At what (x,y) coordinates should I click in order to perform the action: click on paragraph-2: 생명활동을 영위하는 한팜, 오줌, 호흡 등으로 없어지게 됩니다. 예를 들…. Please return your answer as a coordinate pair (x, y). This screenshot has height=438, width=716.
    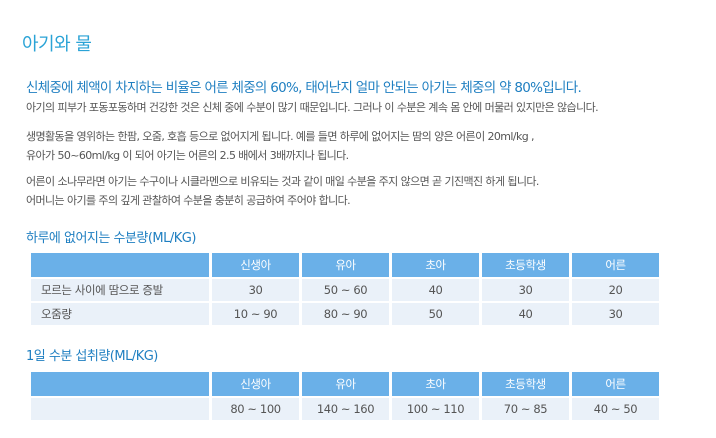
    Looking at the image, I should click on (280, 146).